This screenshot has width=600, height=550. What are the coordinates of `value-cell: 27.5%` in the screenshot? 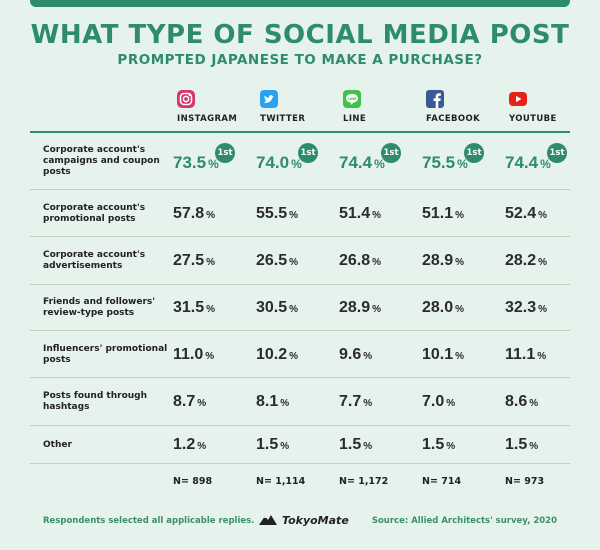 It's located at (214, 261).